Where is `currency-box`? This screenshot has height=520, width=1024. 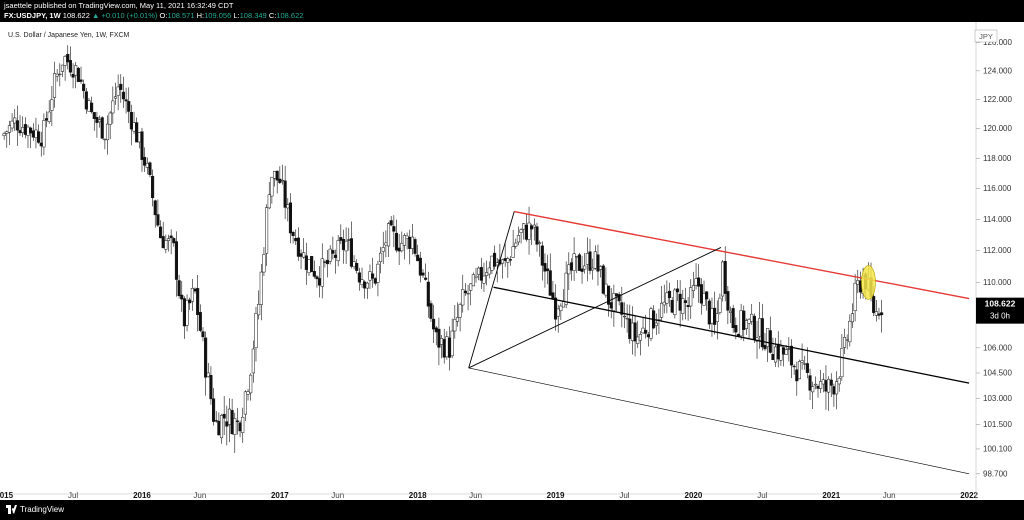
currency-box is located at coordinates (986, 36).